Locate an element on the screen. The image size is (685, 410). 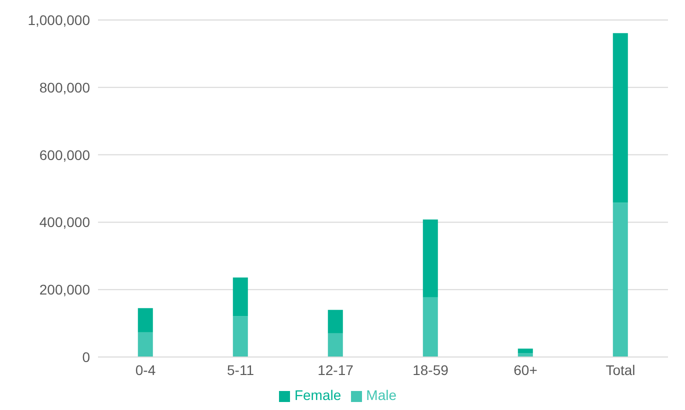
x-tick-label: 18-59 is located at coordinates (430, 370).